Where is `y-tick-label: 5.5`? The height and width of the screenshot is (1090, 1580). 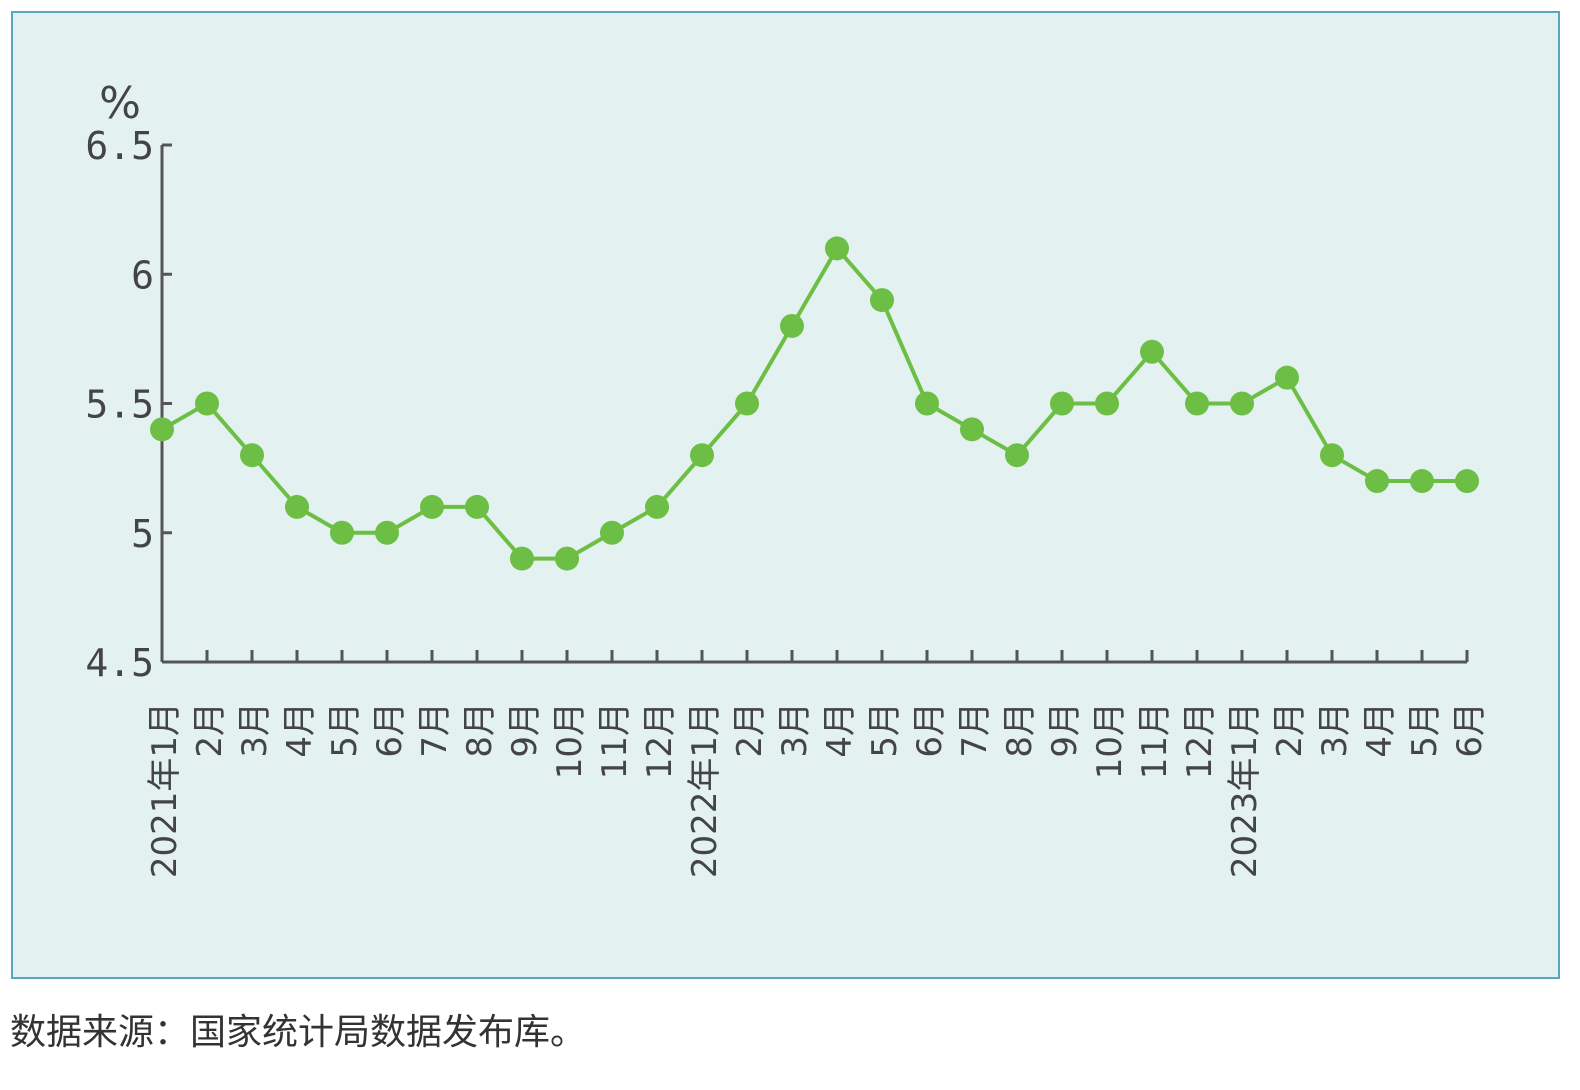 y-tick-label: 5.5 is located at coordinates (119, 405).